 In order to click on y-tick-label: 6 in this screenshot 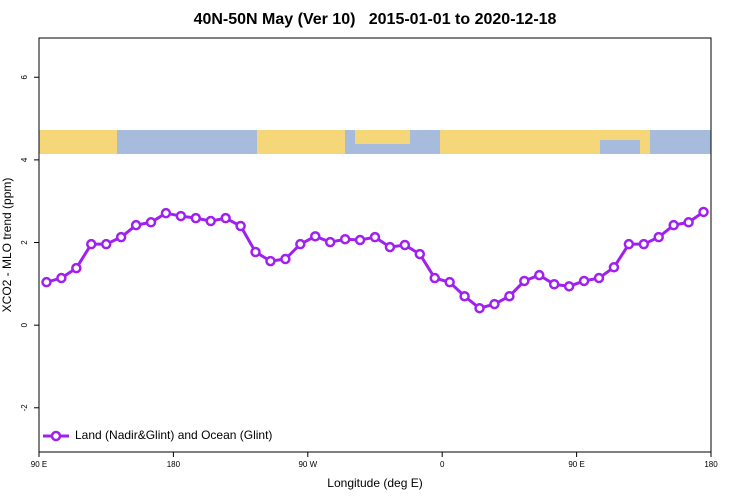, I will do `click(24, 76)`.